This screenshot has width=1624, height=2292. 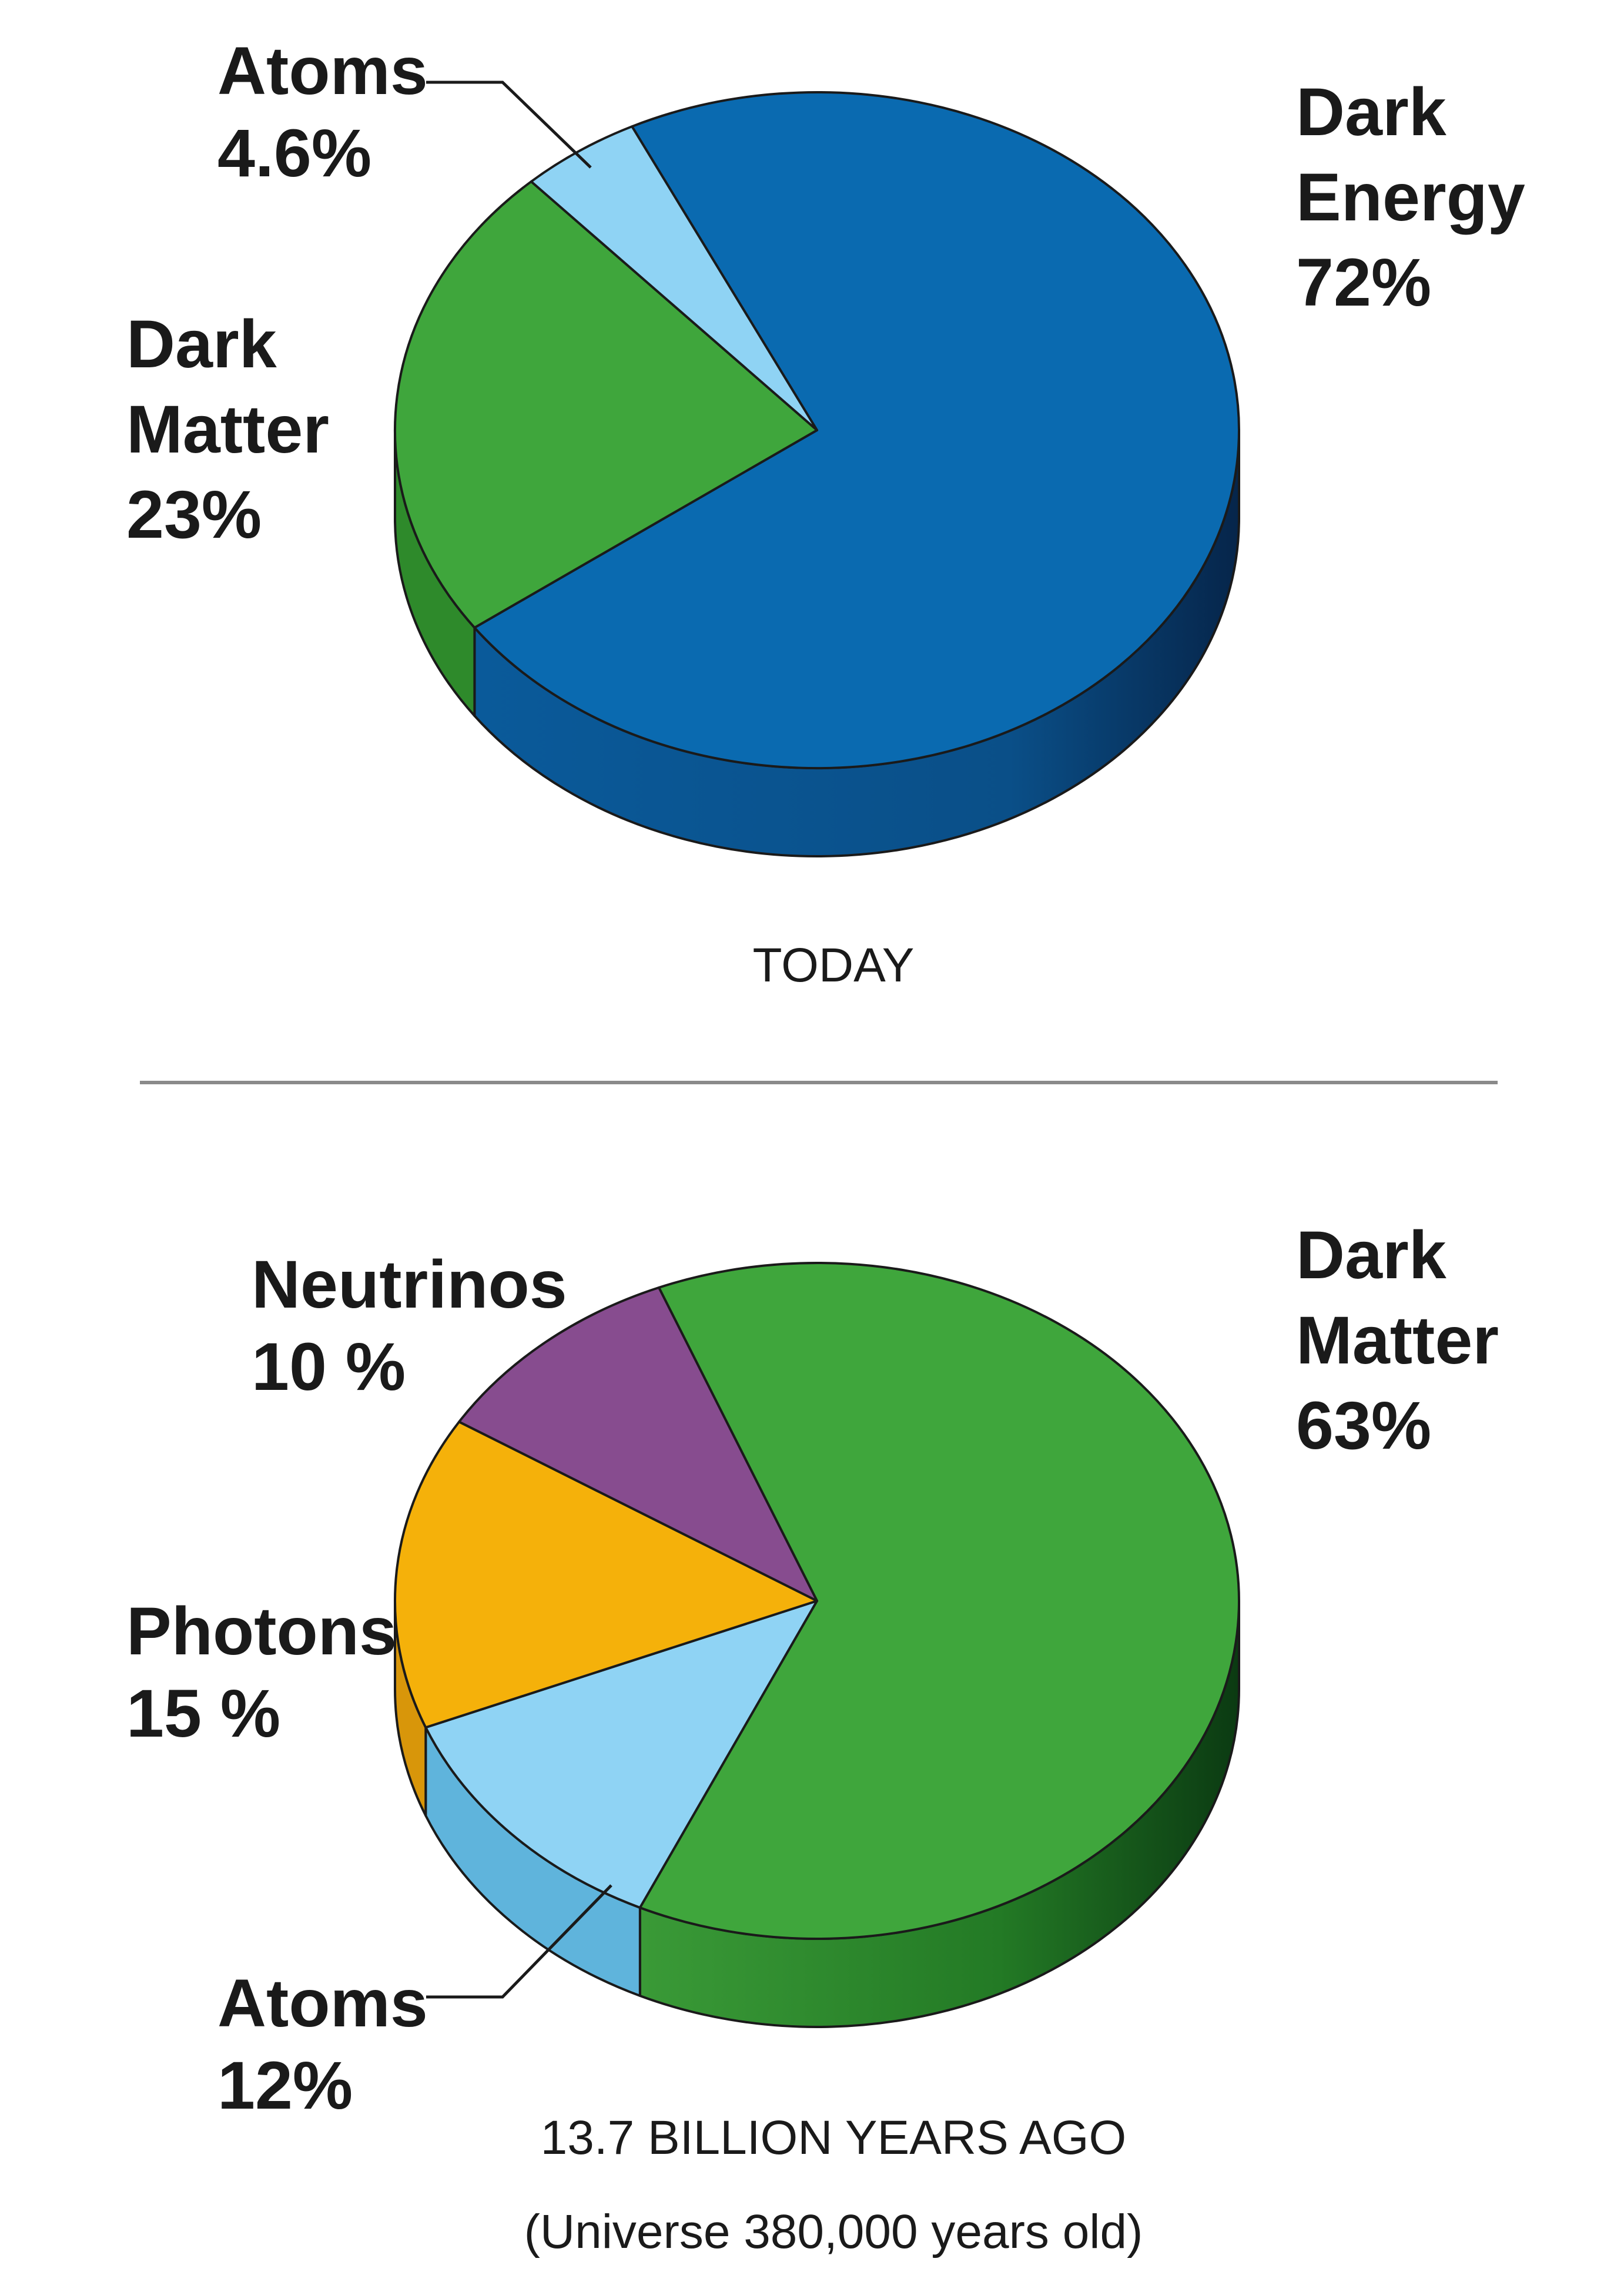 What do you see at coordinates (519, 1942) in the screenshot?
I see `leader-line-atoms-early` at bounding box center [519, 1942].